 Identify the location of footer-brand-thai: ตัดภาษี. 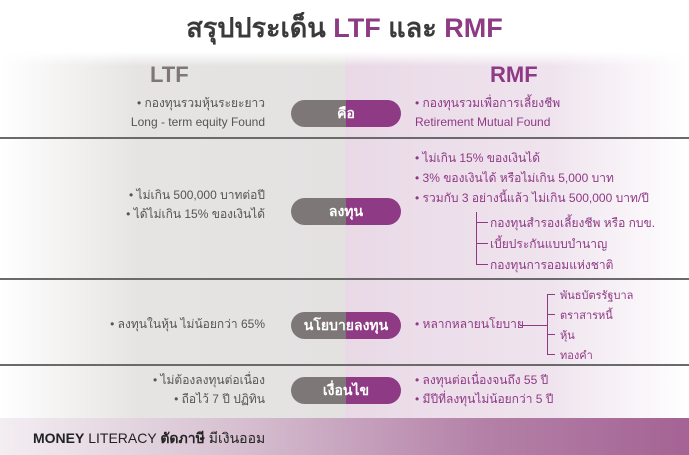
(182, 438).